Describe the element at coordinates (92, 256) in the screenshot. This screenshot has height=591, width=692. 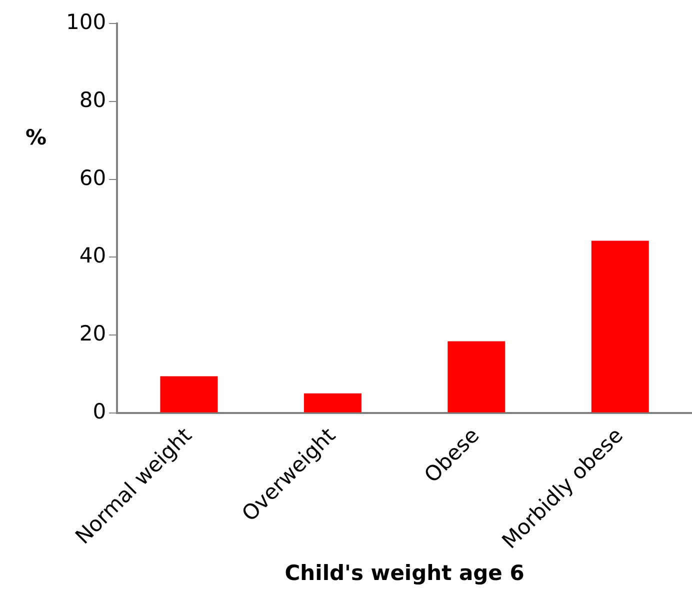
I see `y-tick-label: 40` at that location.